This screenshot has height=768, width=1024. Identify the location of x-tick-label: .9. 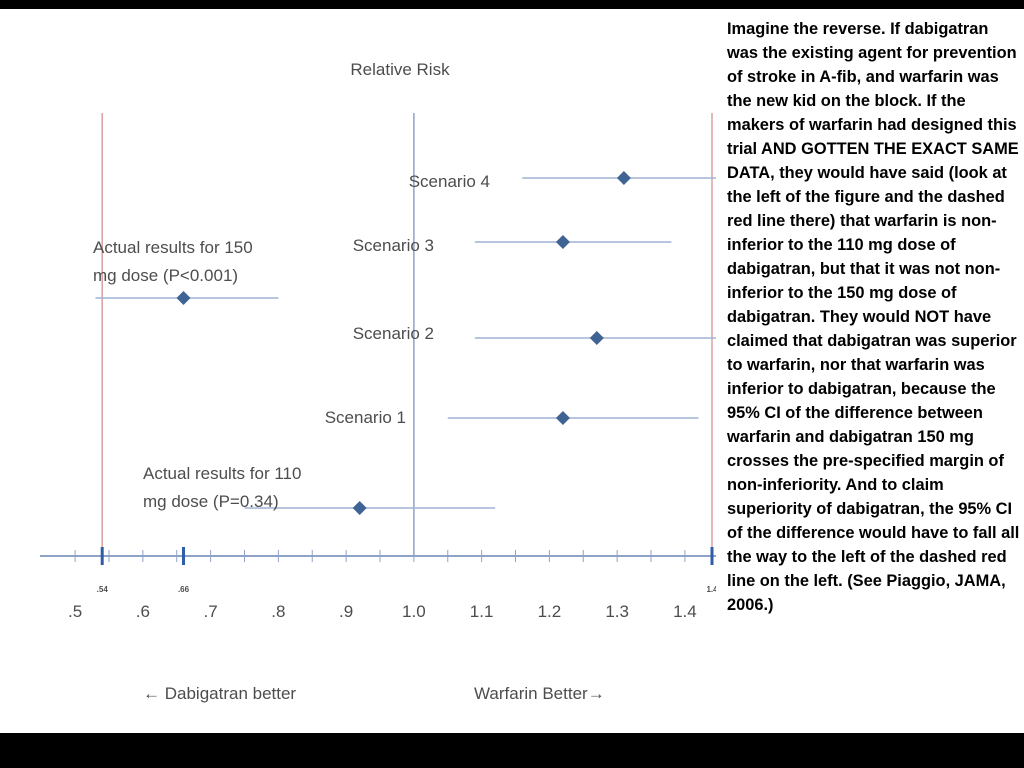
(346, 611).